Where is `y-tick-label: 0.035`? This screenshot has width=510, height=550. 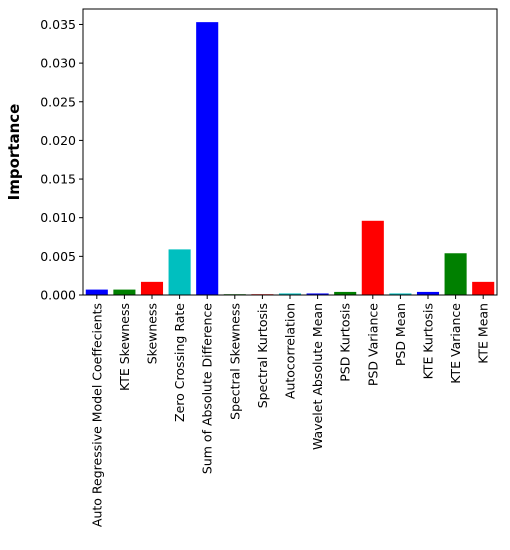 y-tick-label: 0.035 is located at coordinates (58, 24).